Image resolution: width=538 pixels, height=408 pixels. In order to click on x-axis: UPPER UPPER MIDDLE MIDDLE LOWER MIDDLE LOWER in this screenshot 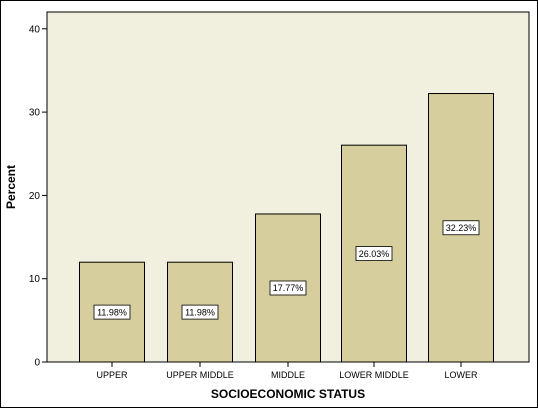, I will do `click(287, 371)`.